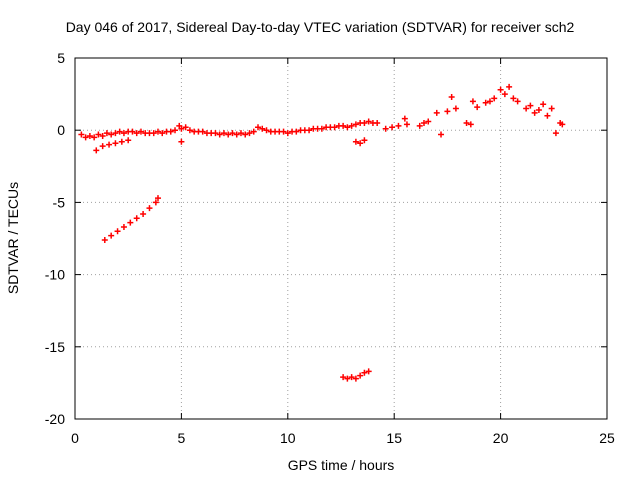  I want to click on y-tick-label: -5, so click(59, 202).